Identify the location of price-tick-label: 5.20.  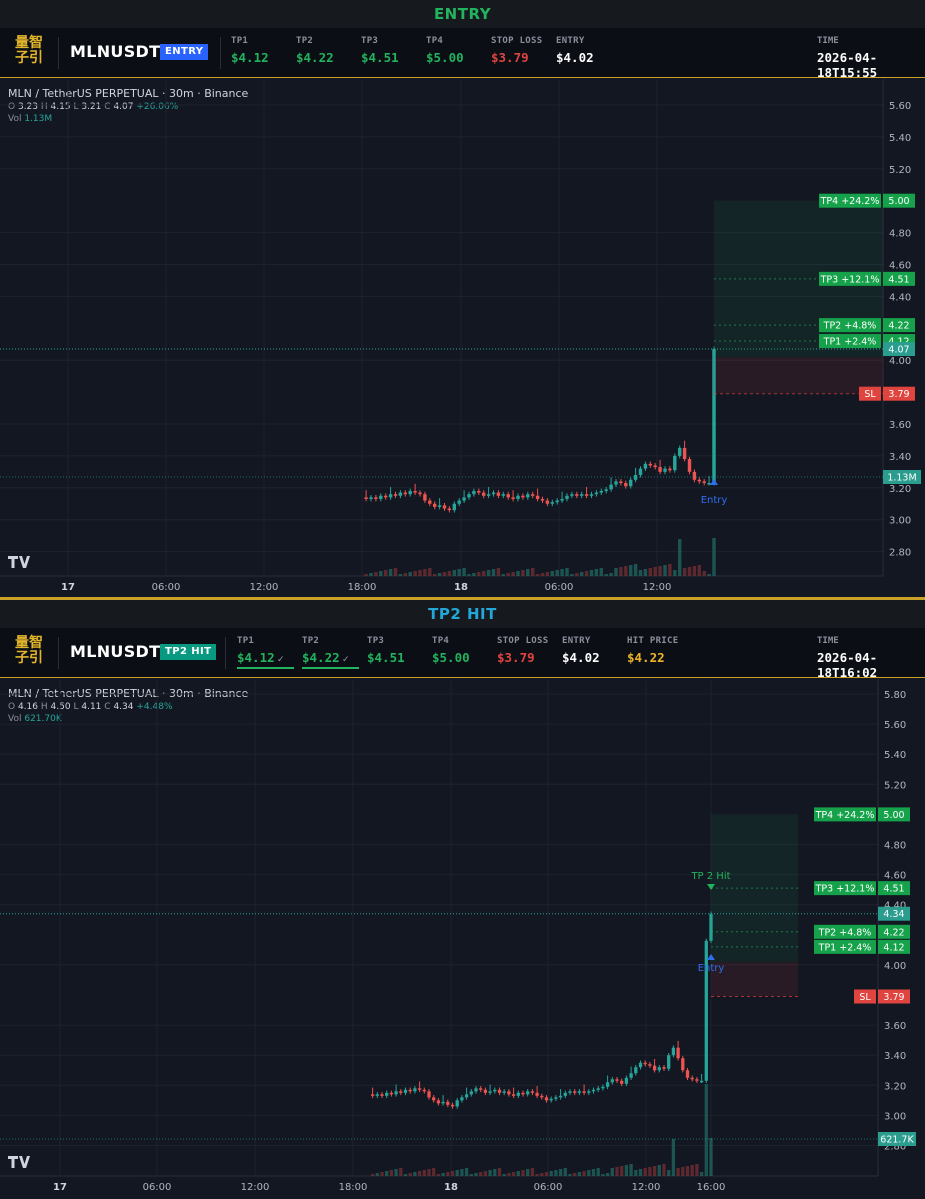
(895, 785).